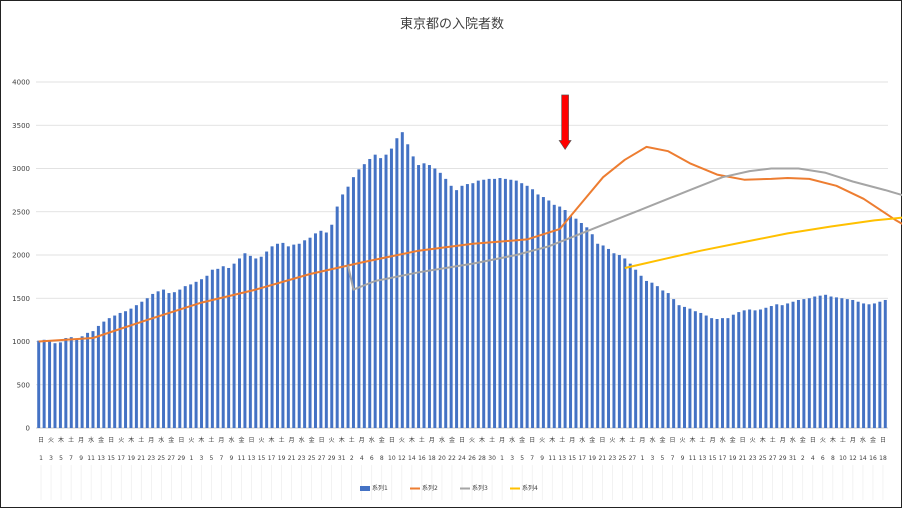  Describe the element at coordinates (703, 458) in the screenshot. I see `x-tick-label: 13` at that location.